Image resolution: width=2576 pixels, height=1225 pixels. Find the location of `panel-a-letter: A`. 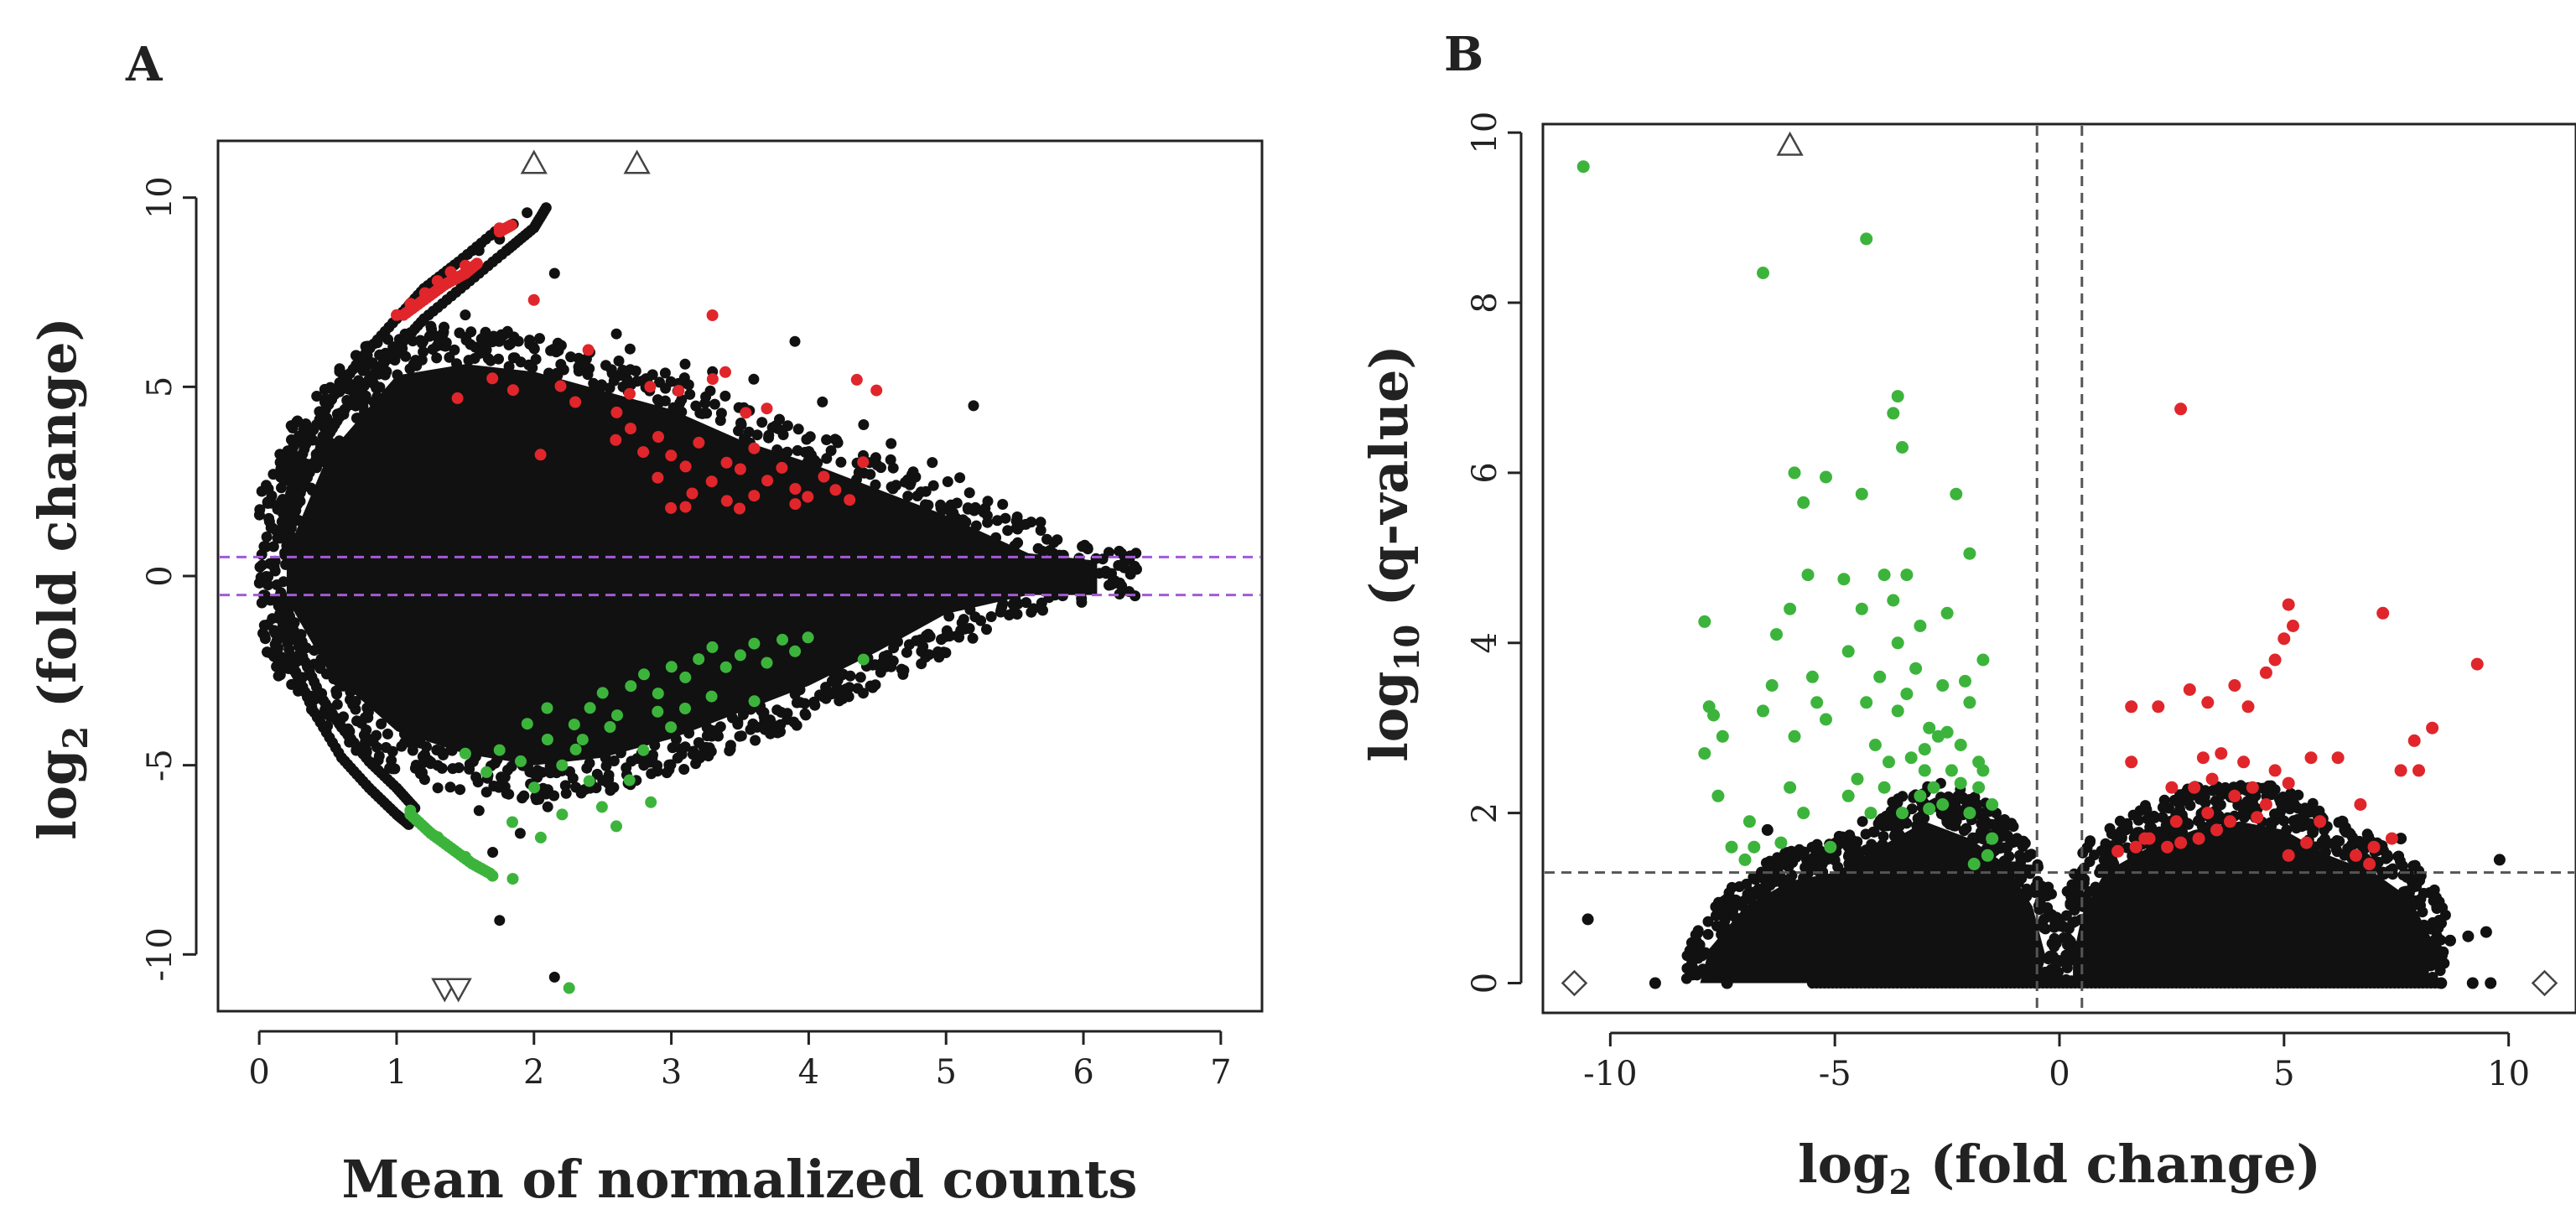

panel-a-letter: A is located at coordinates (144, 64).